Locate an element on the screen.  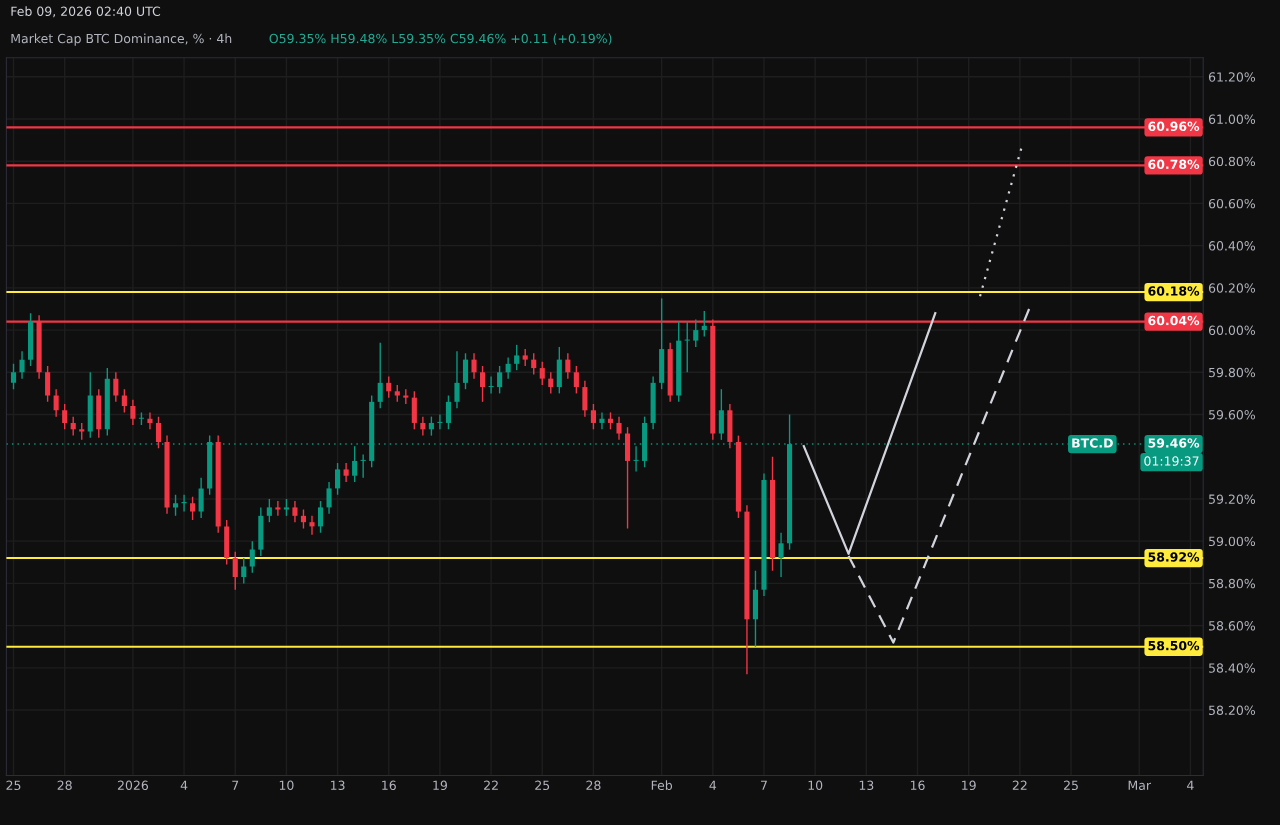
chart-title: Market Cap BTC Dominance, % · 4h is located at coordinates (121, 39).